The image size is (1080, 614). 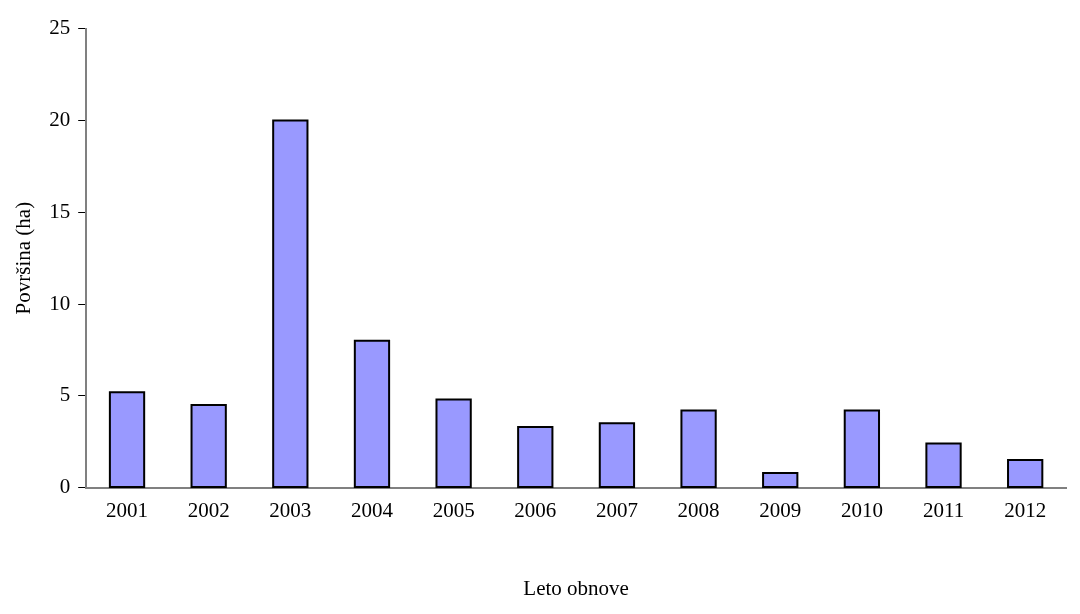 What do you see at coordinates (65, 486) in the screenshot?
I see `y-tick-label: 0` at bounding box center [65, 486].